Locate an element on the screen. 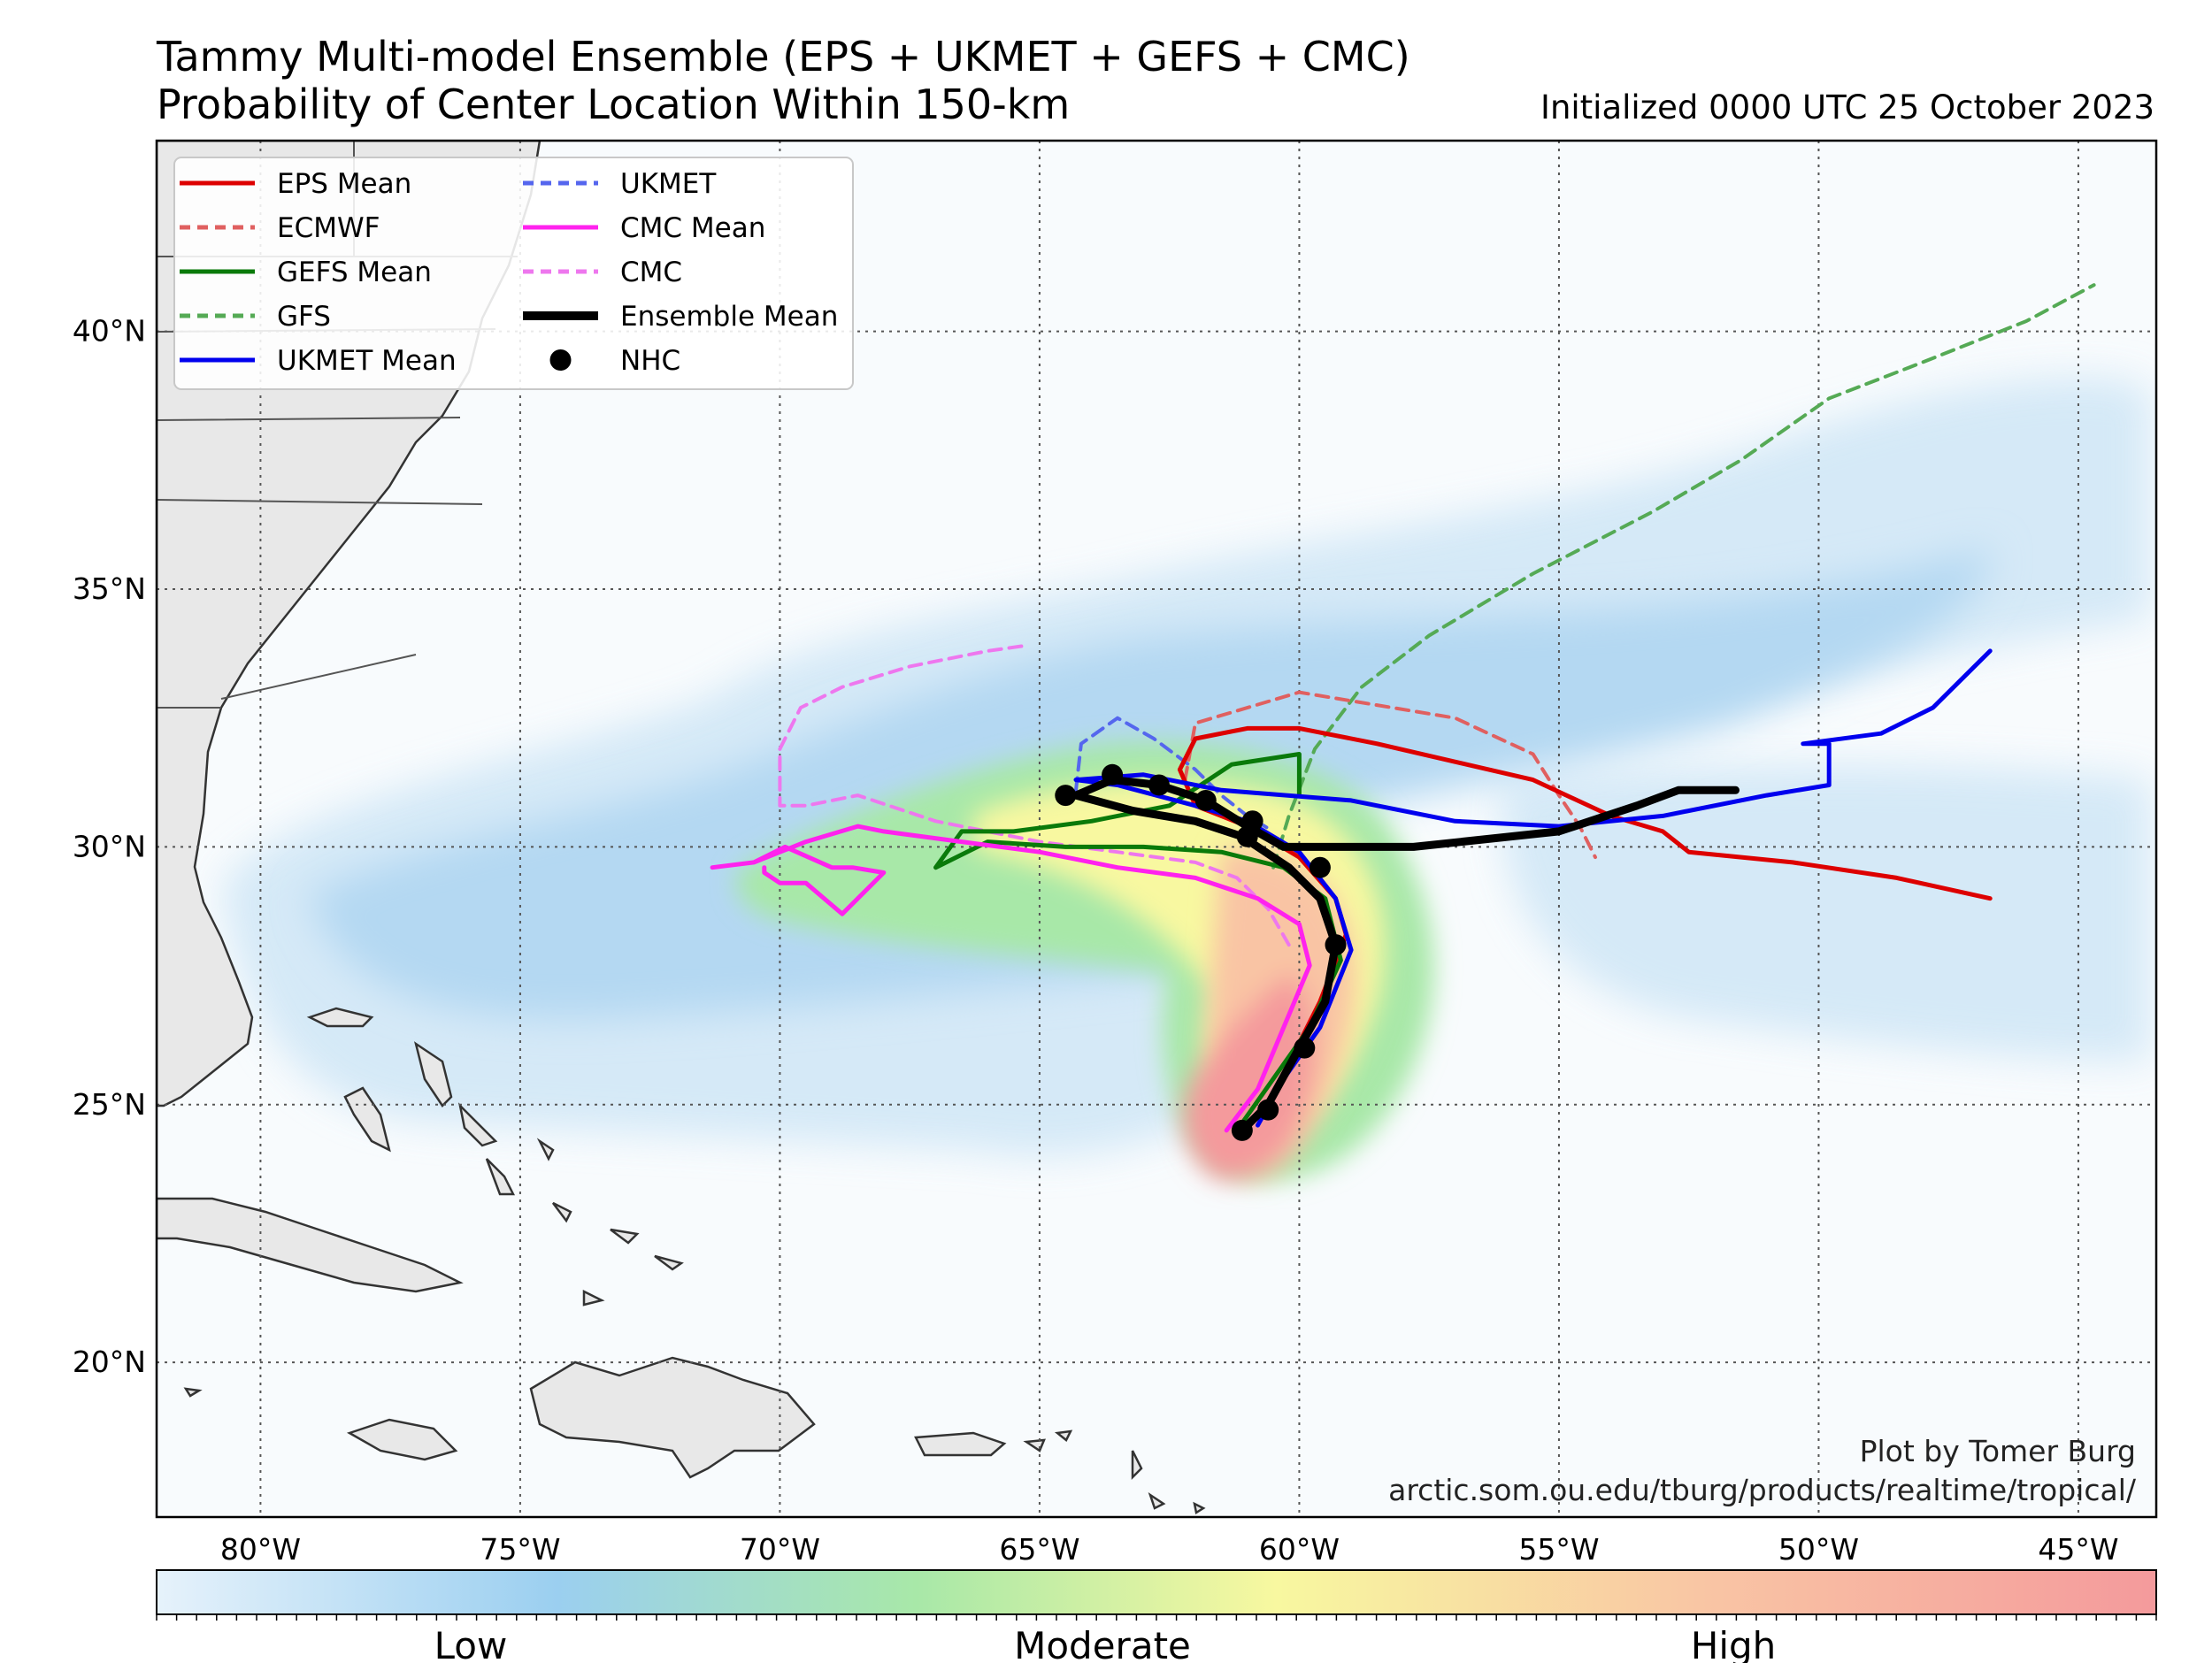  lon-tick-label: 55°W is located at coordinates (1559, 1550).